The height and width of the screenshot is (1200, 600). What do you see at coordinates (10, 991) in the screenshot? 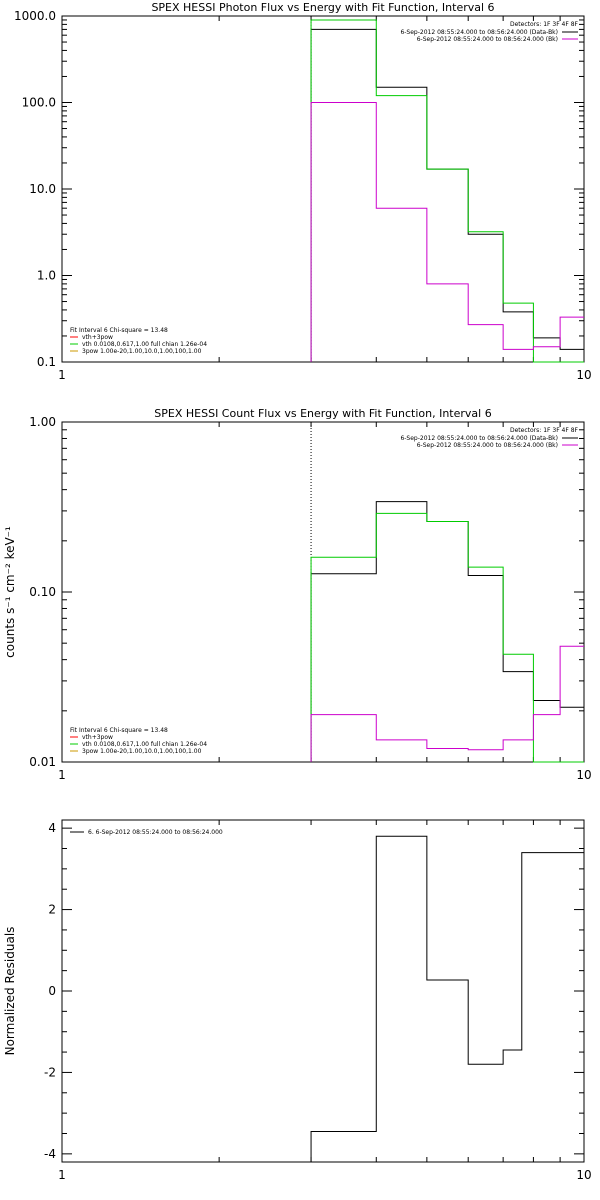
I see `y-axis-label-2: Normalized Residuals` at bounding box center [10, 991].